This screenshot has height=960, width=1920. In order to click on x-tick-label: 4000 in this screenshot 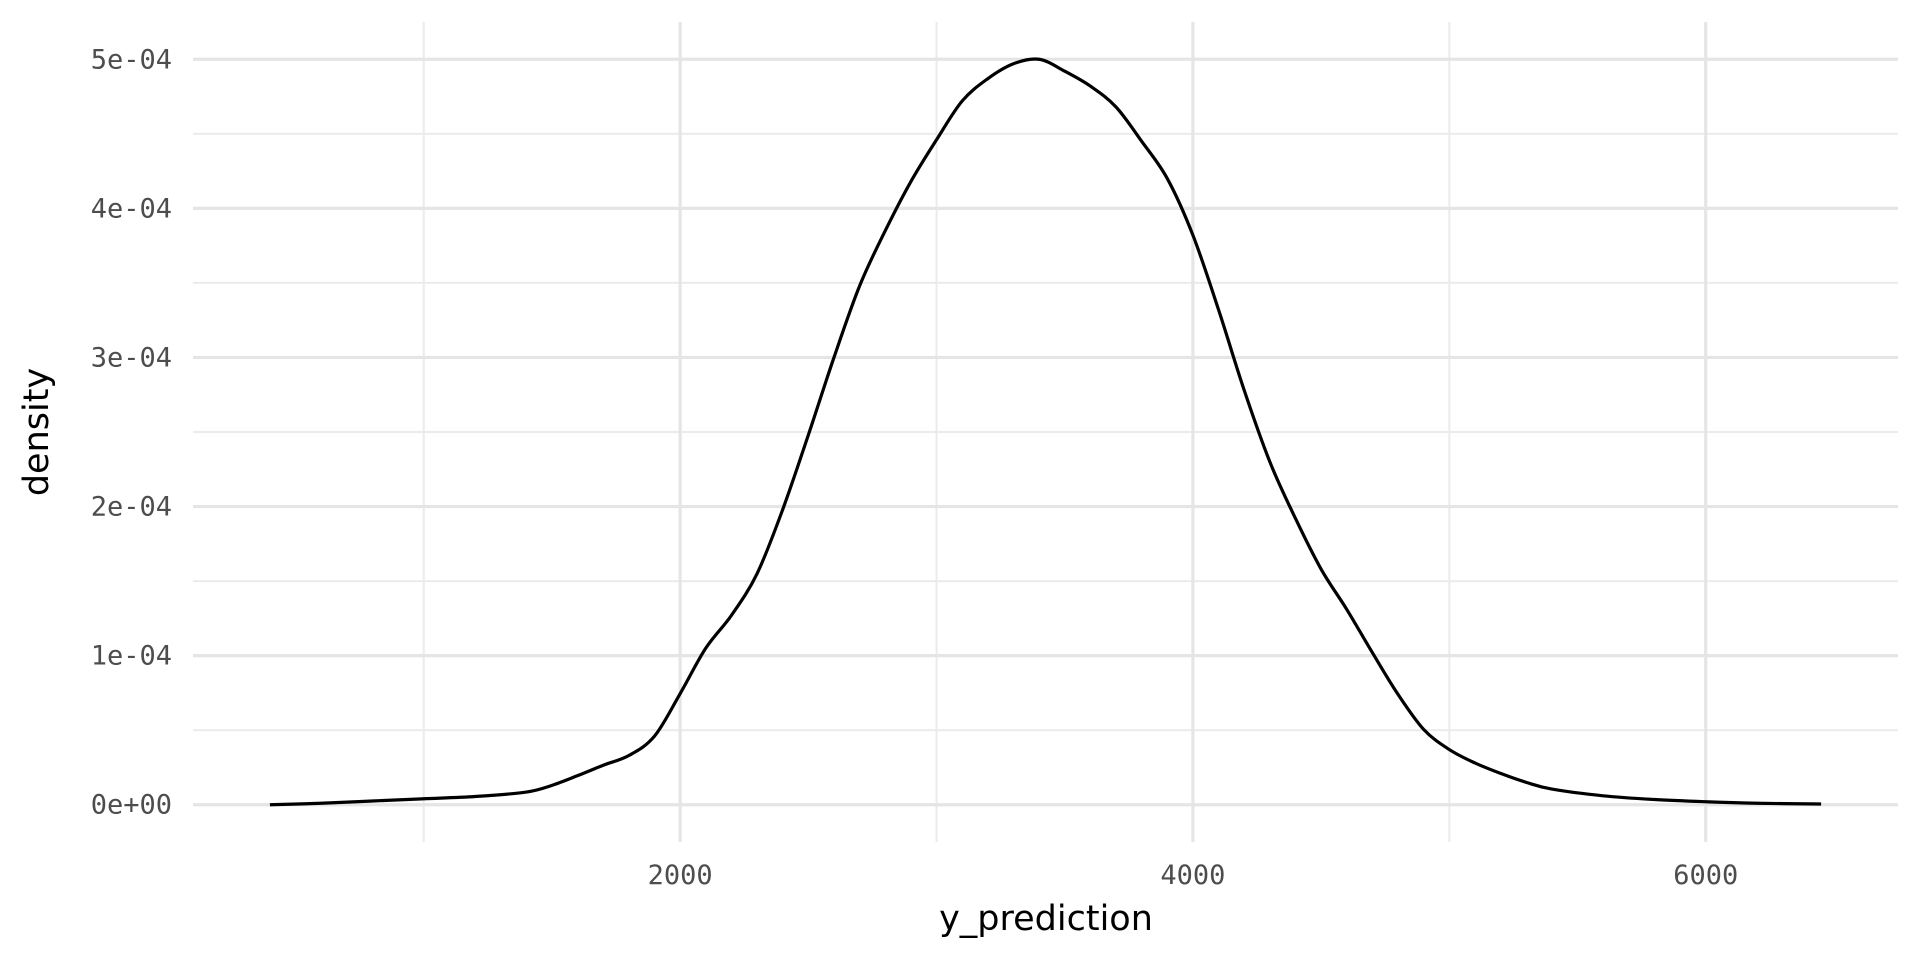, I will do `click(1192, 875)`.